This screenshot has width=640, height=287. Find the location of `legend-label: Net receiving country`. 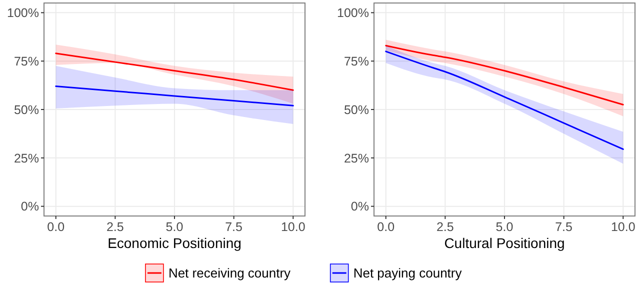

legend-label: Net receiving country is located at coordinates (230, 273).